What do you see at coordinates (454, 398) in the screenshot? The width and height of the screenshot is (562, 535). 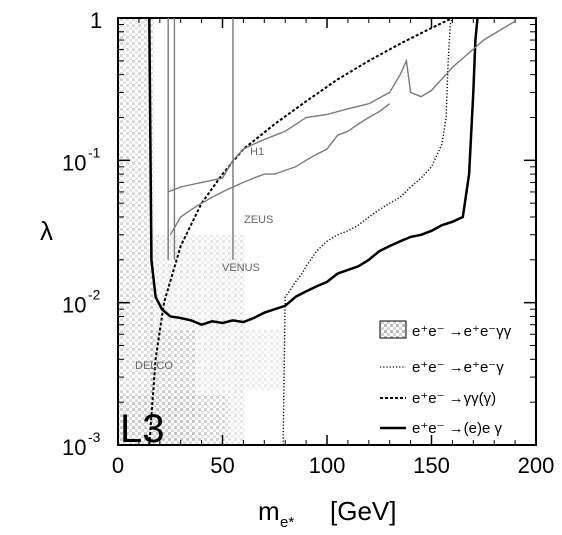 I see `legend-entry-3: e⁺e⁻ →γγ(γ)` at bounding box center [454, 398].